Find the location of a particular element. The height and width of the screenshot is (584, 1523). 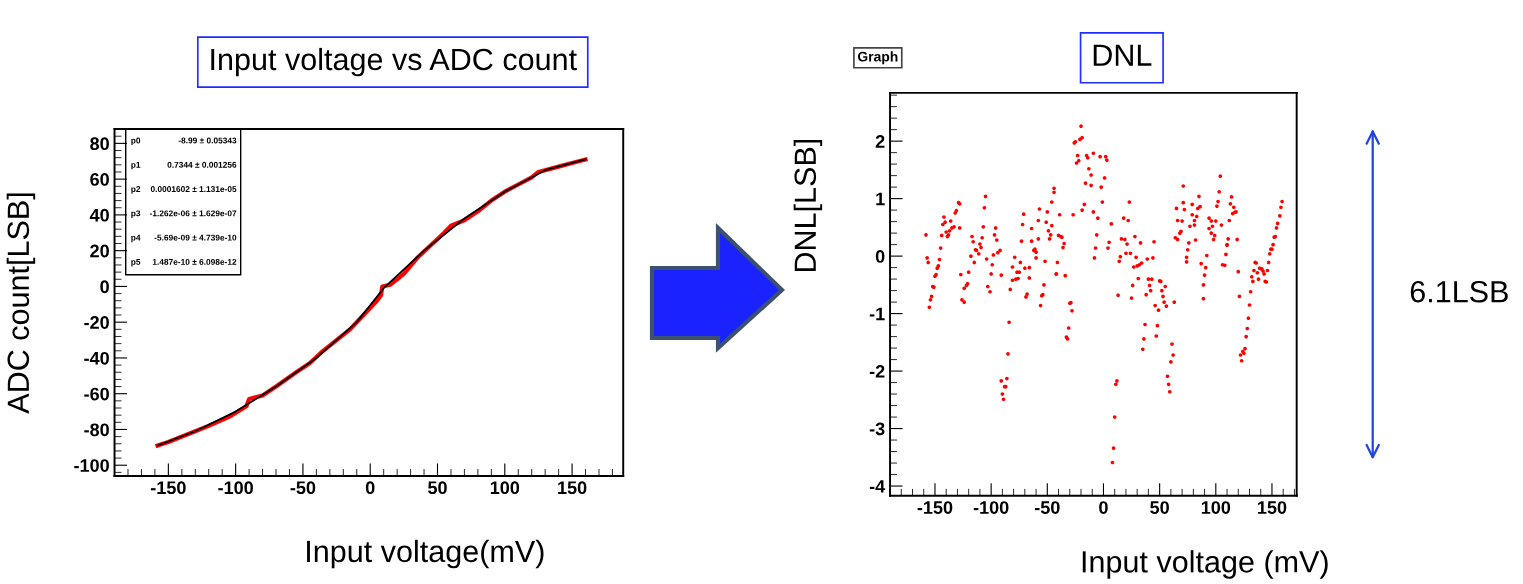

y-tick-label: 1 is located at coordinates (880, 199).